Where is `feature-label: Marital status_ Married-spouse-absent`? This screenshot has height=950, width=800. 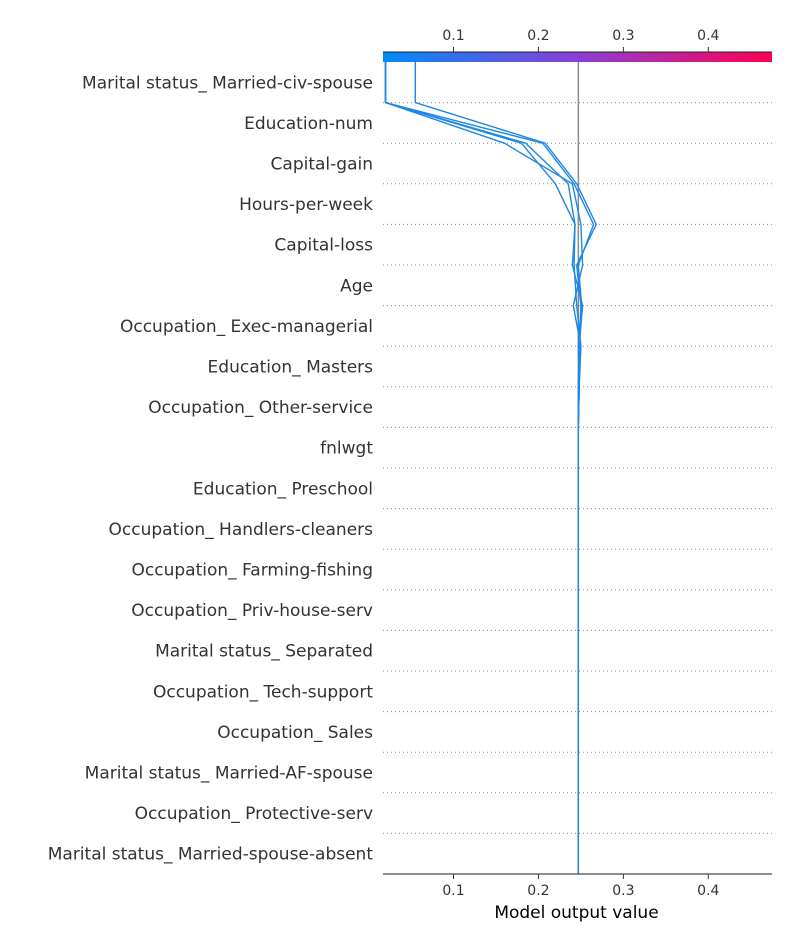 feature-label: Marital status_ Married-spouse-absent is located at coordinates (211, 855).